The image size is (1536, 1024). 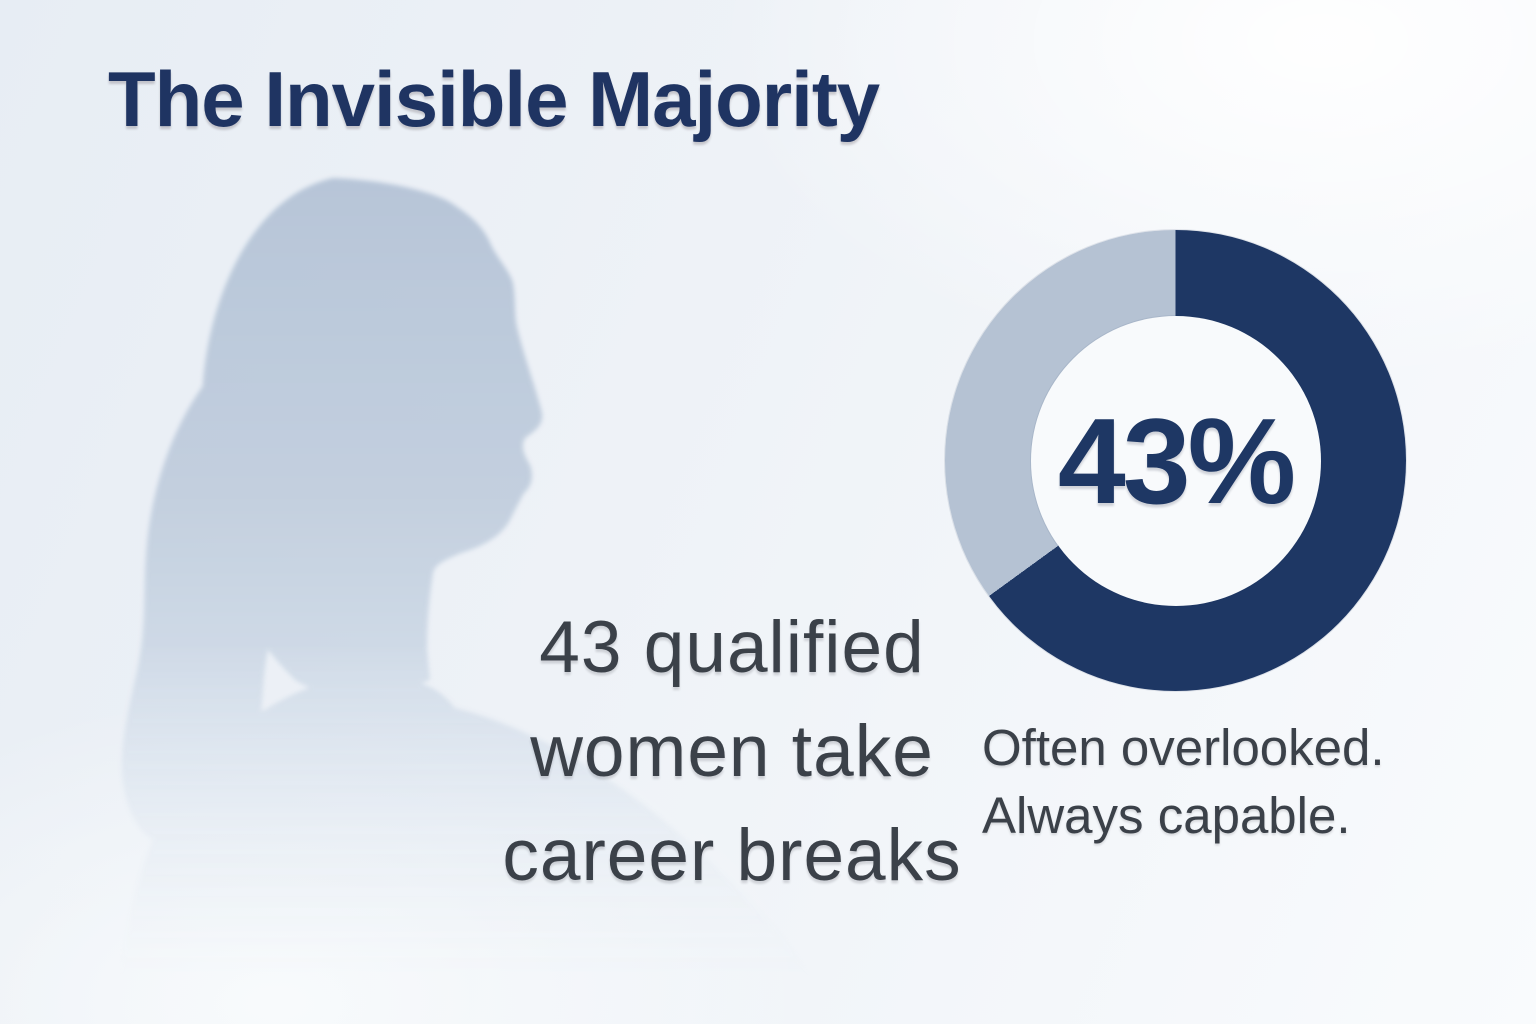 What do you see at coordinates (1183, 747) in the screenshot?
I see `caption-line-1: Often overlooked.` at bounding box center [1183, 747].